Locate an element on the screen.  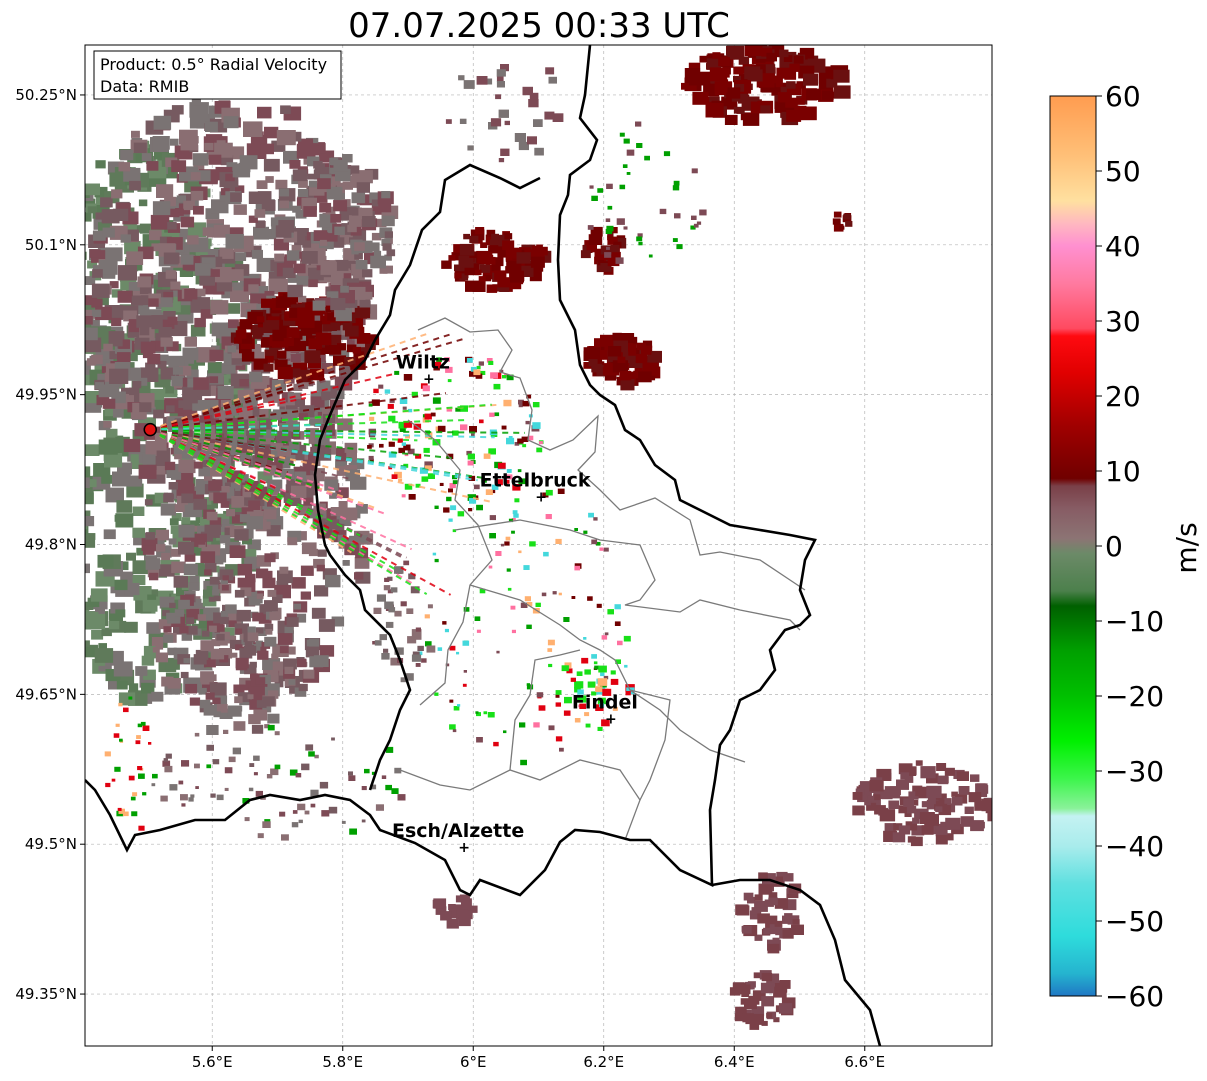
info-box-frame is located at coordinates (217, 75).